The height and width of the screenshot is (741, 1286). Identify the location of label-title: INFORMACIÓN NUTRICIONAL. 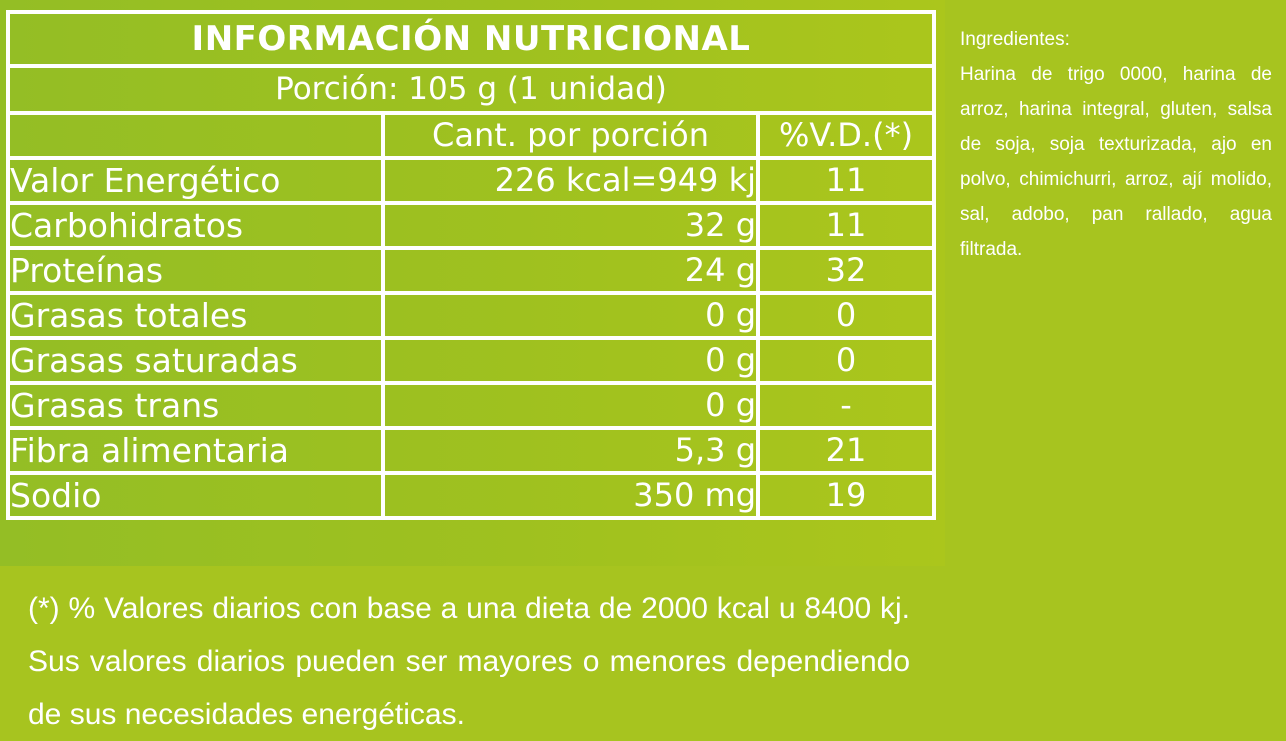
(471, 39).